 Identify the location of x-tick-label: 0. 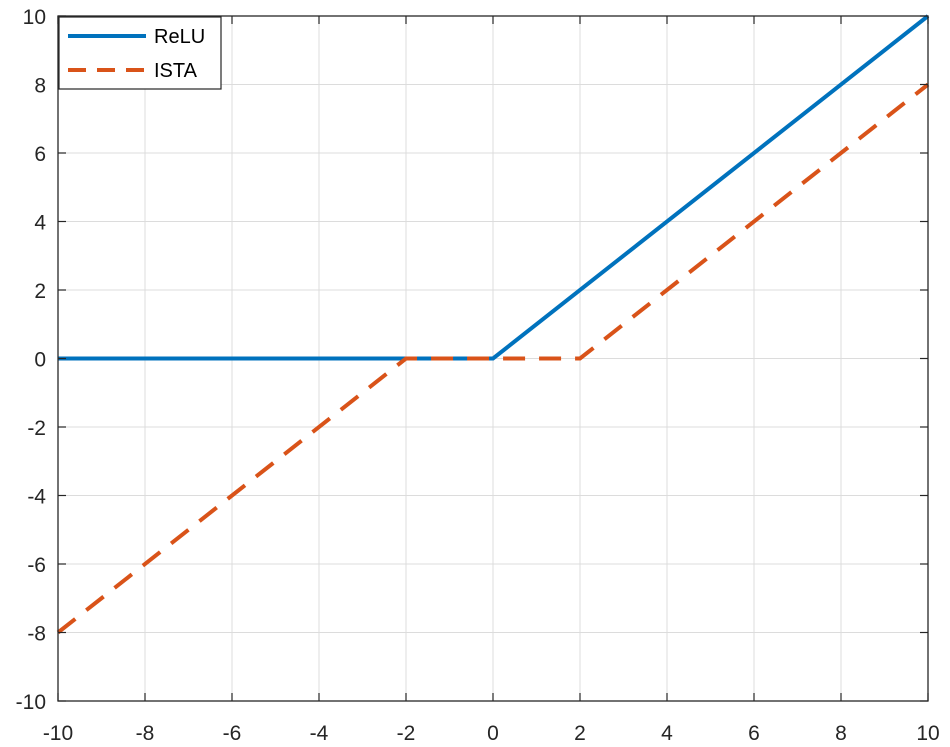
(493, 733).